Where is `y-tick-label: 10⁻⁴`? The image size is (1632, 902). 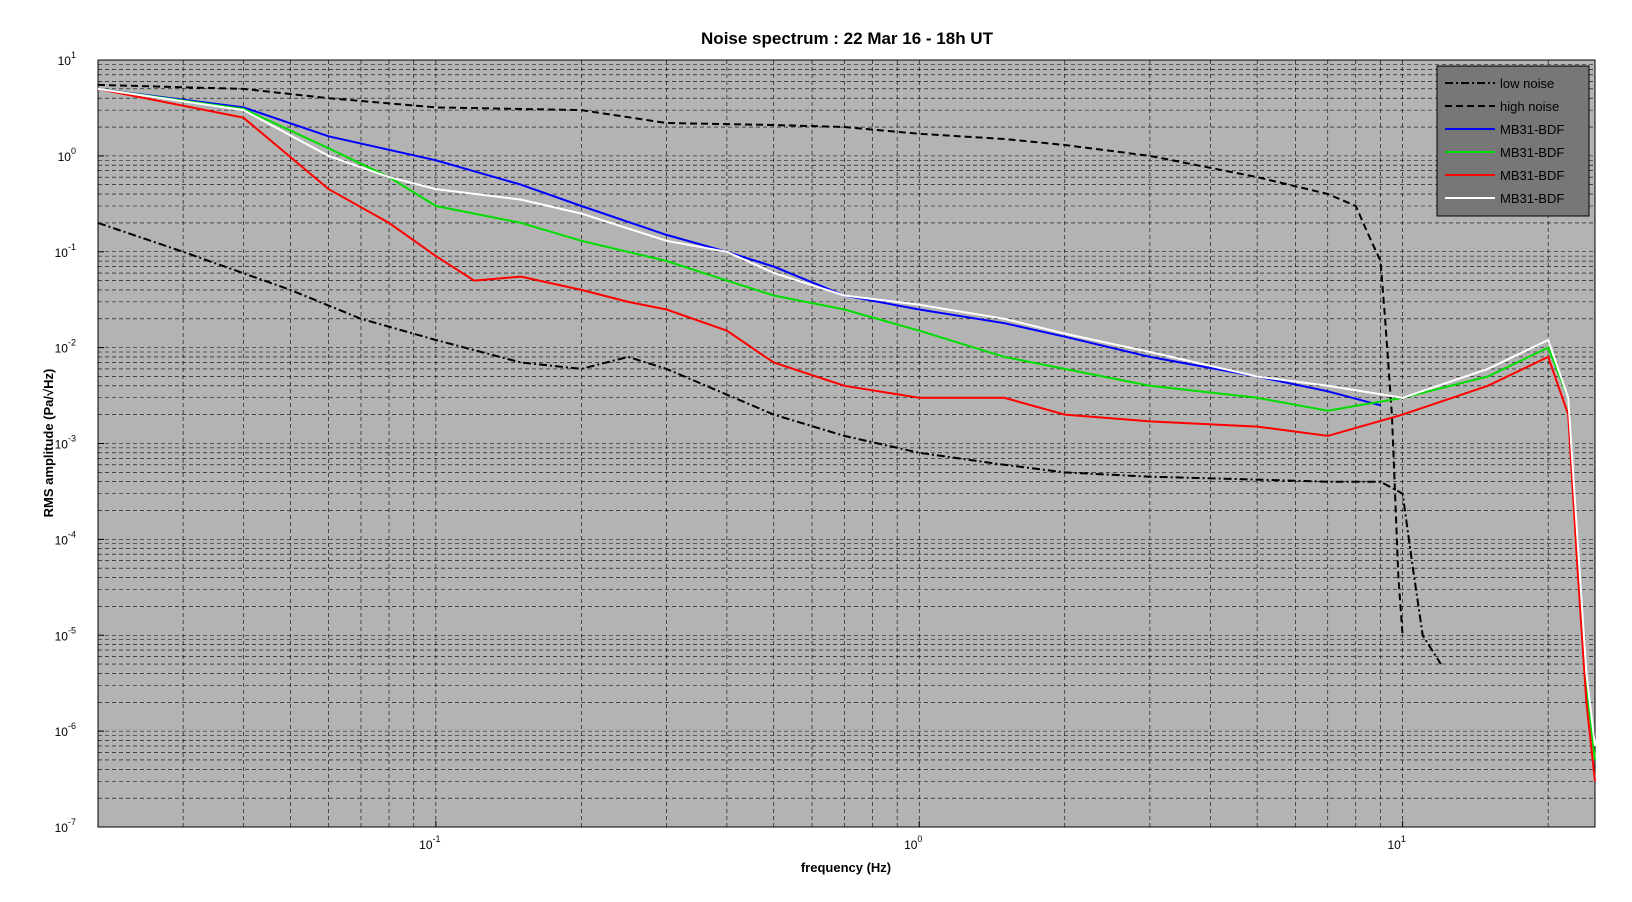 y-tick-label: 10⁻⁴ is located at coordinates (65, 538).